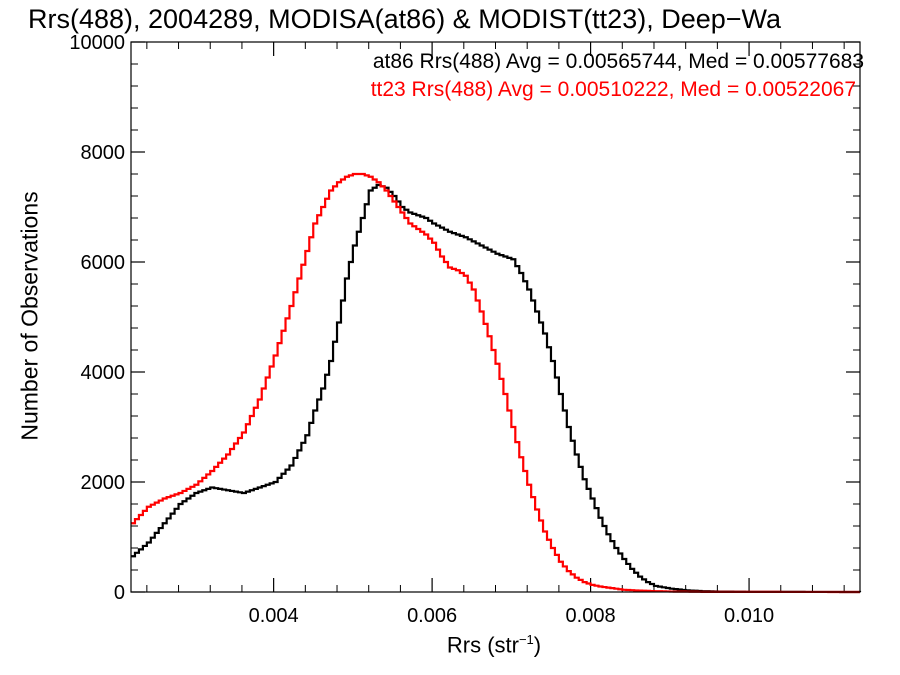 This screenshot has height=675, width=900. I want to click on x-tick-label: 0.010, so click(749, 616).